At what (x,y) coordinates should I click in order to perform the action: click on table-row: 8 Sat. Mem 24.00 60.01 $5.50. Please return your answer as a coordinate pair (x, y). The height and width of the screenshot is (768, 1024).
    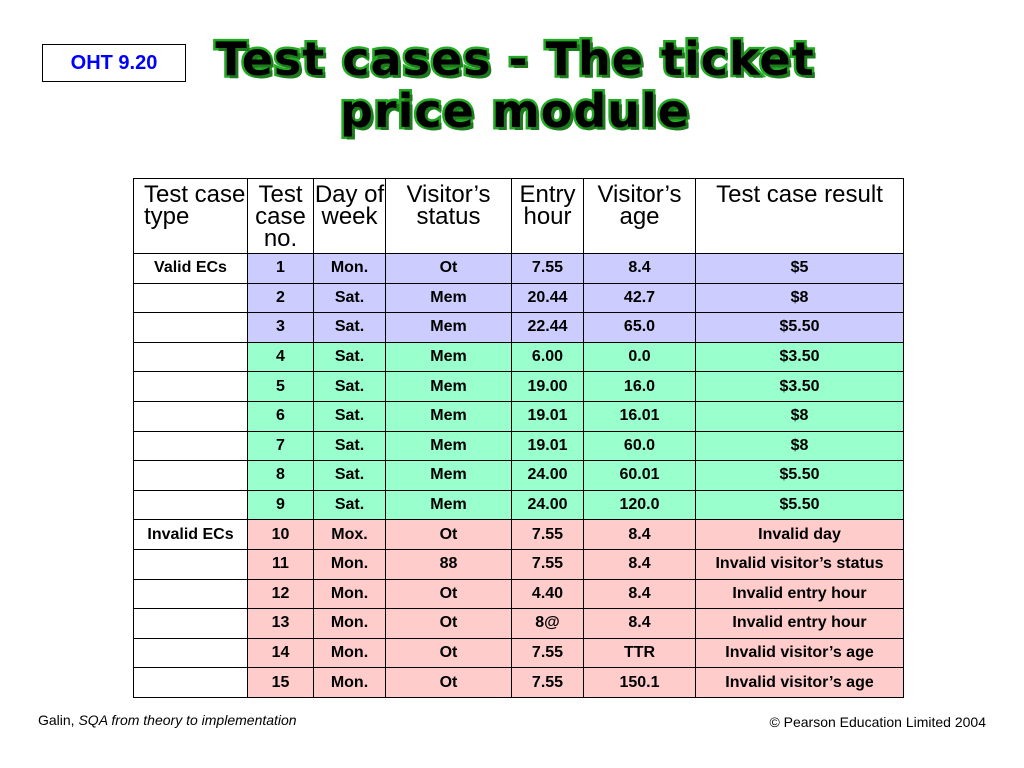
    Looking at the image, I should click on (518, 475).